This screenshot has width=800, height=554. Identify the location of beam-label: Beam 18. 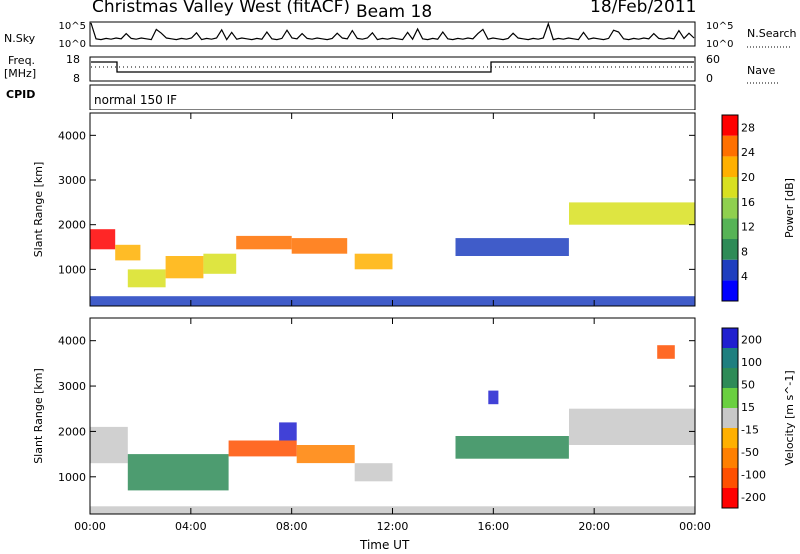
(394, 12).